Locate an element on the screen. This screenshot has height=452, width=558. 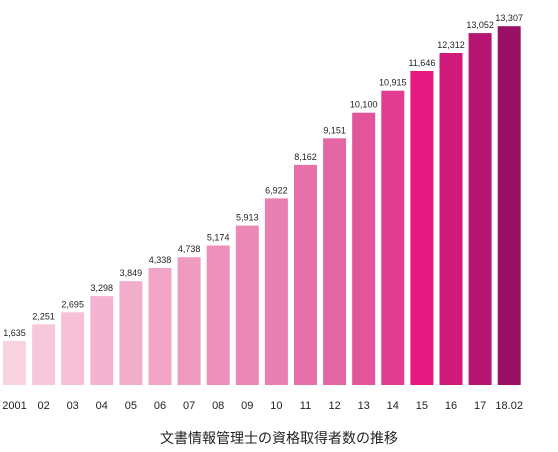
value-label-18.02: 13,307 is located at coordinates (509, 18).